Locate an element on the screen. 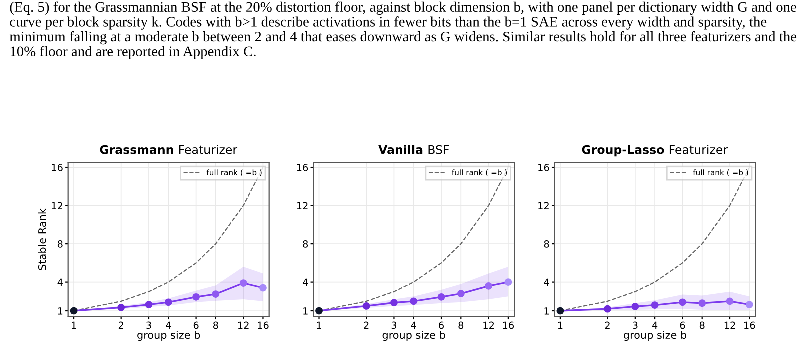 The image size is (804, 350). chart-title: Group-Lasso Featurizer is located at coordinates (655, 151).